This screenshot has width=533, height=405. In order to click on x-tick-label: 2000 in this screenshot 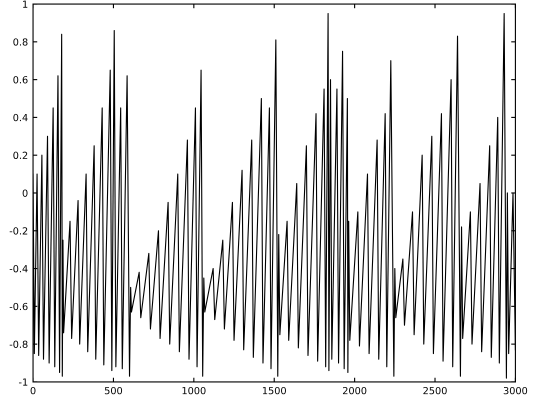, I will do `click(354, 390)`.